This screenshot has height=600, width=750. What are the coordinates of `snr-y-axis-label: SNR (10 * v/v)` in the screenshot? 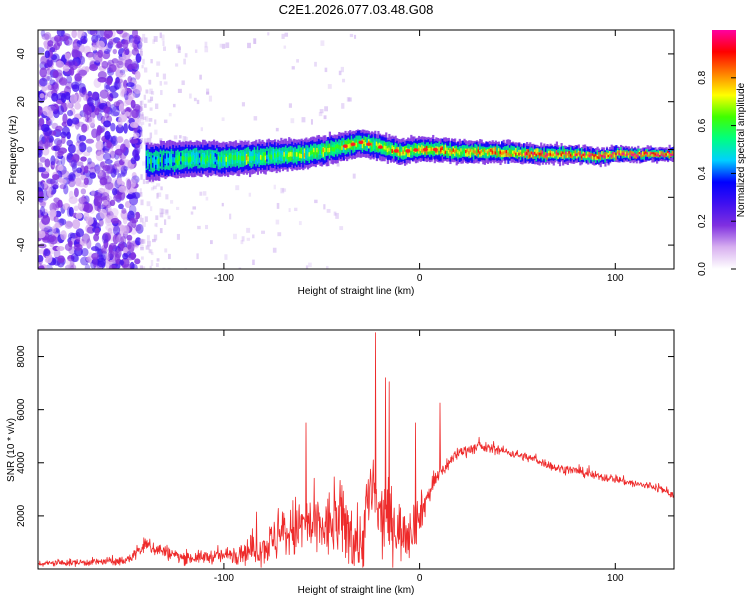 It's located at (11, 450).